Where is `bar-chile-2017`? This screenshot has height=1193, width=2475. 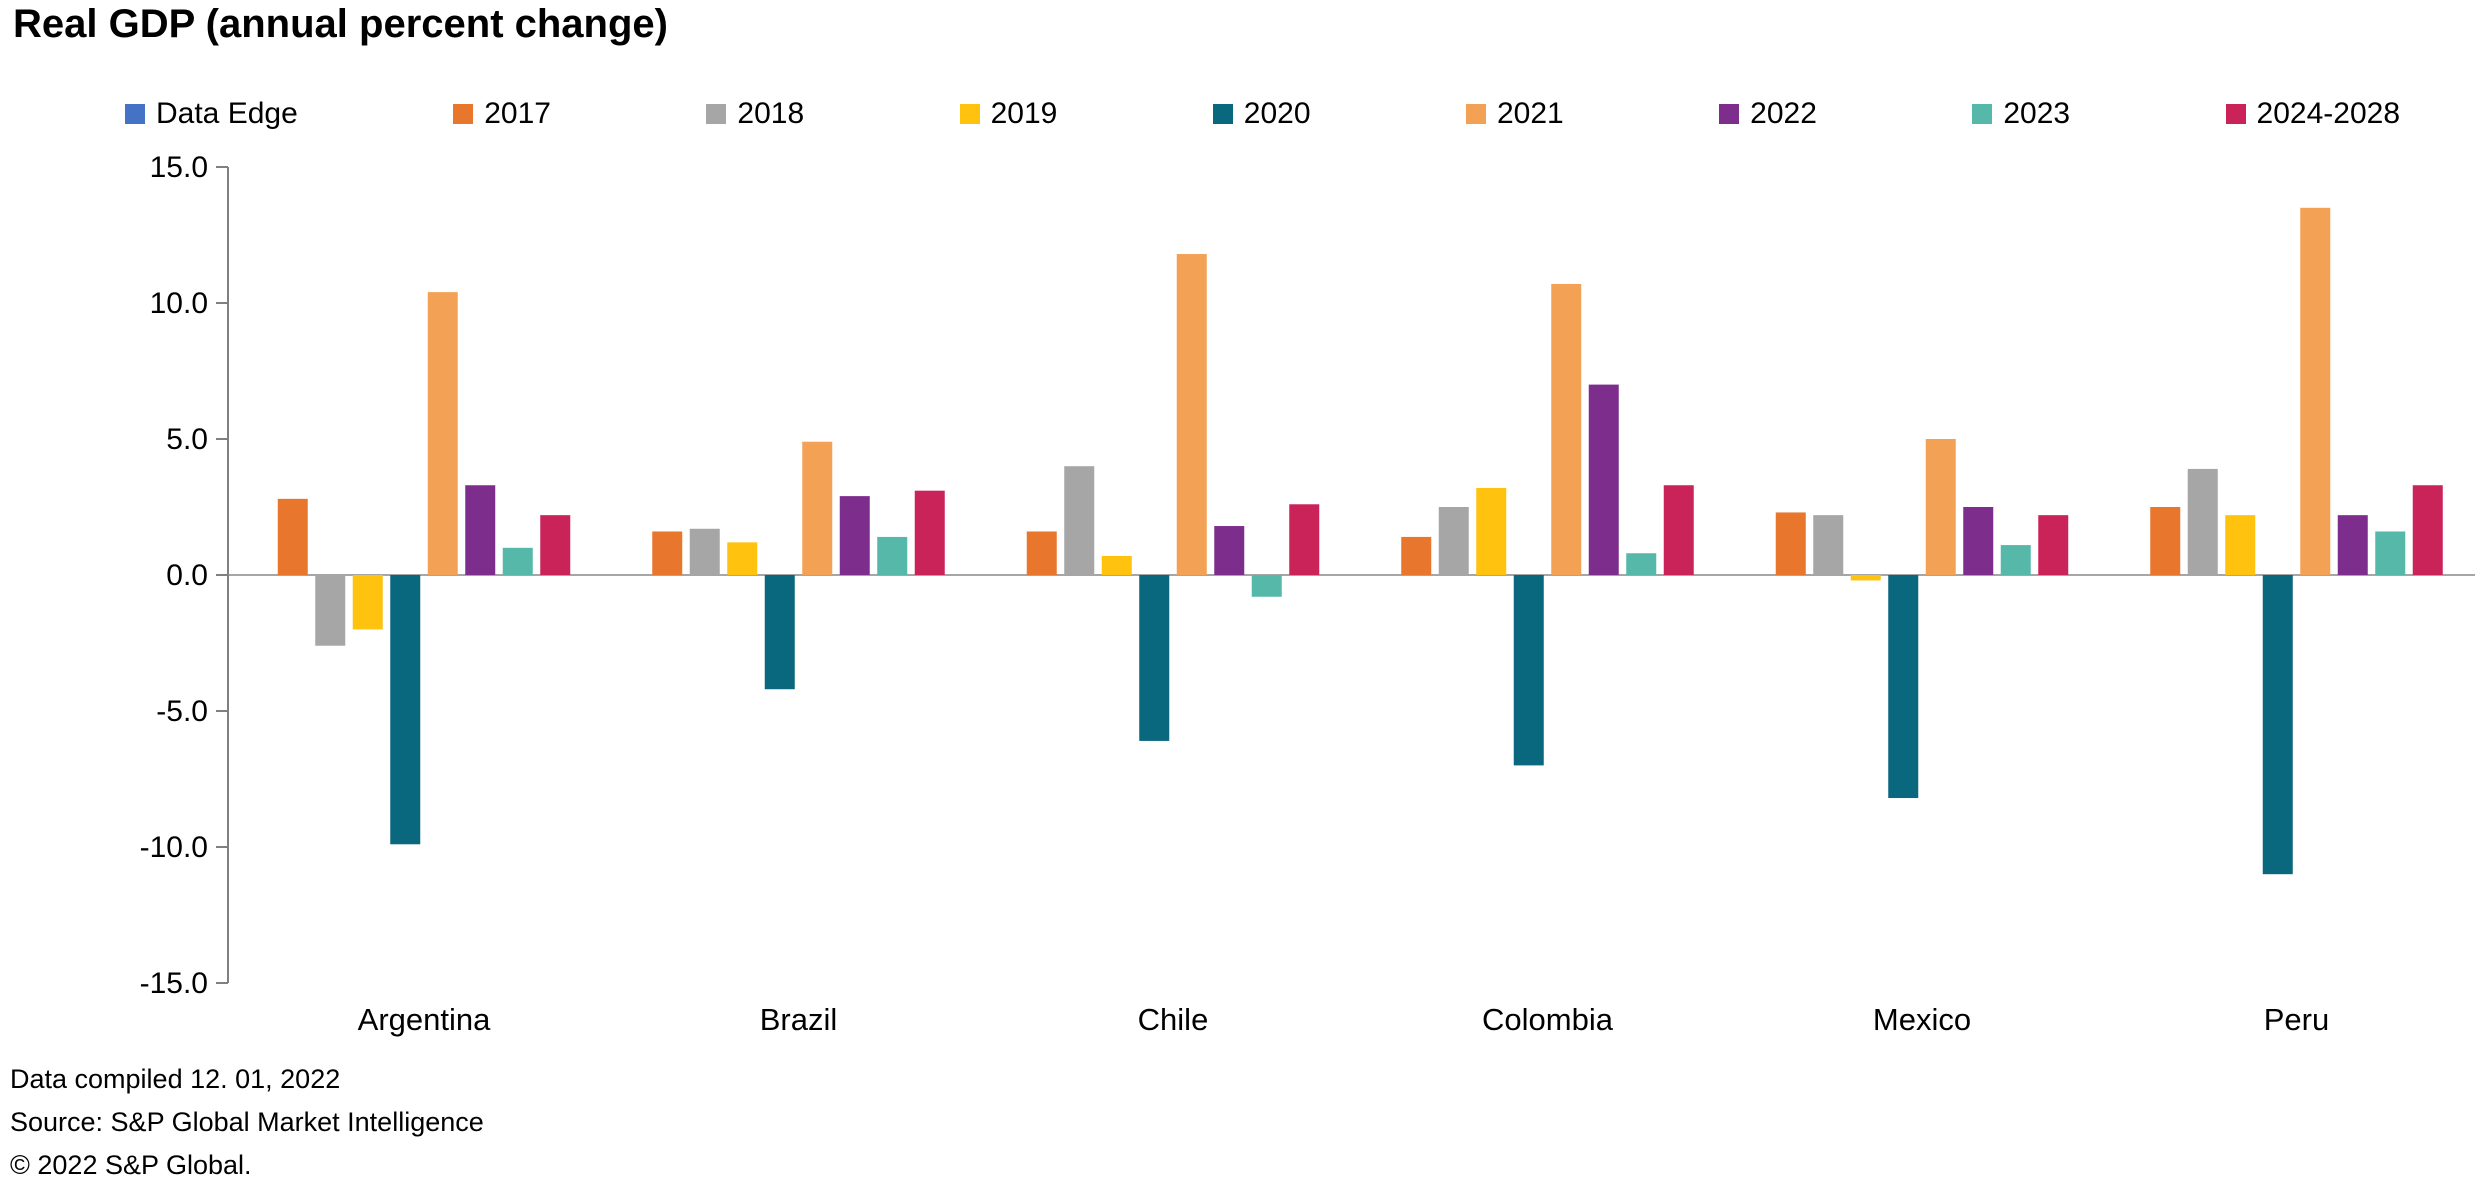
bar-chile-2017 is located at coordinates (1041, 553).